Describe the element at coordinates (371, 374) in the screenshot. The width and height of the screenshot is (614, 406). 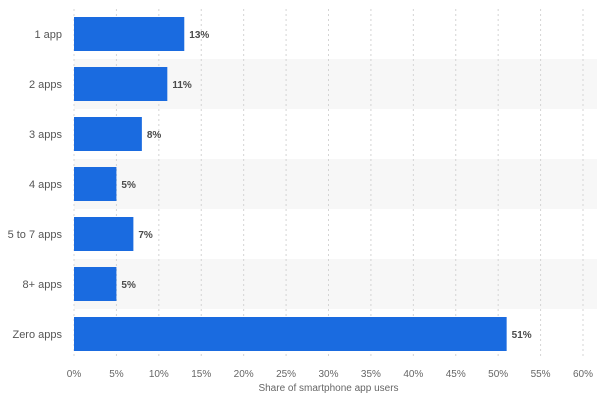
I see `x-tick-label: 35%` at that location.